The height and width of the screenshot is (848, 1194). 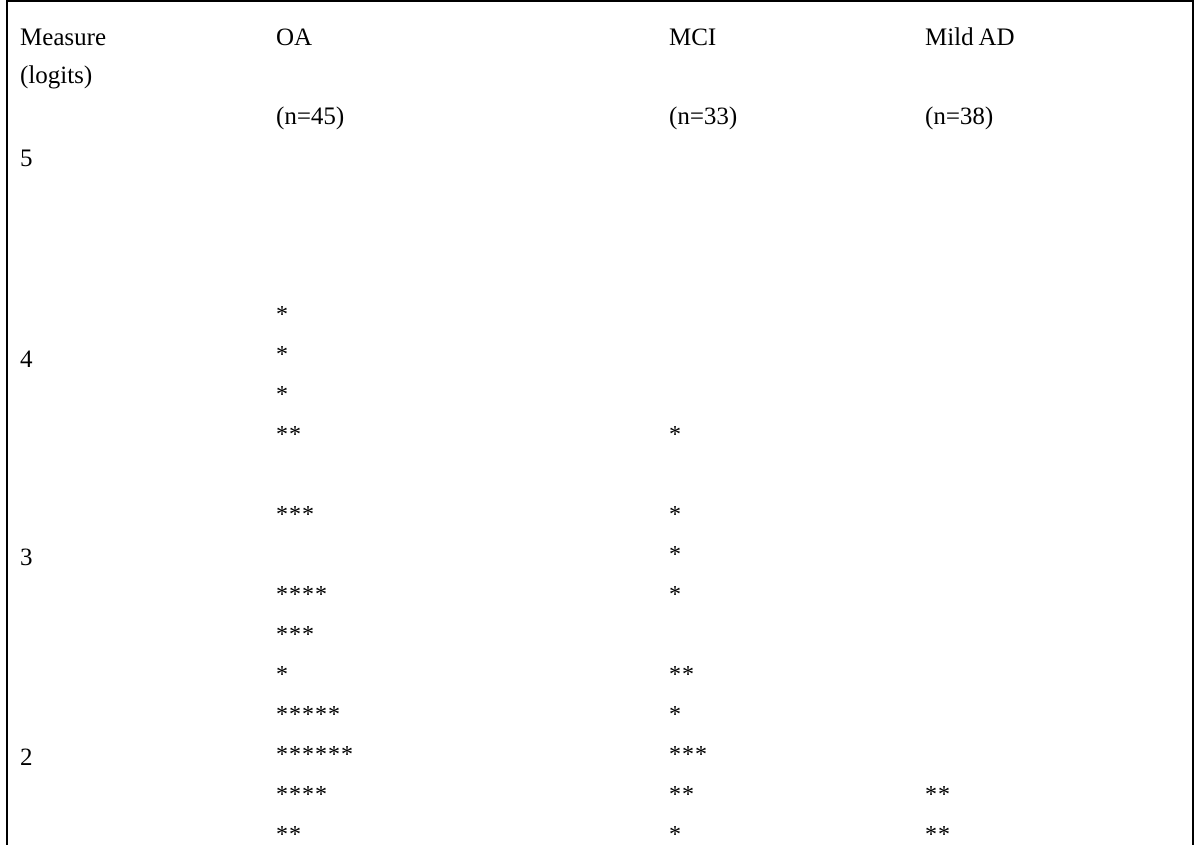 I want to click on group-mci-n: (n=33), so click(x=703, y=116).